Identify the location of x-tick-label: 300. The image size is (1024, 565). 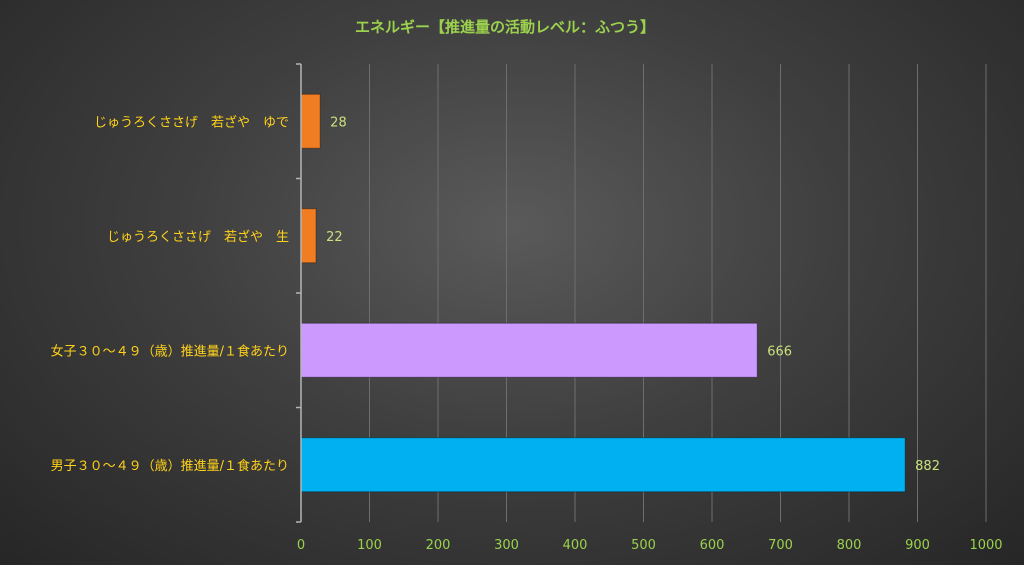
(506, 545).